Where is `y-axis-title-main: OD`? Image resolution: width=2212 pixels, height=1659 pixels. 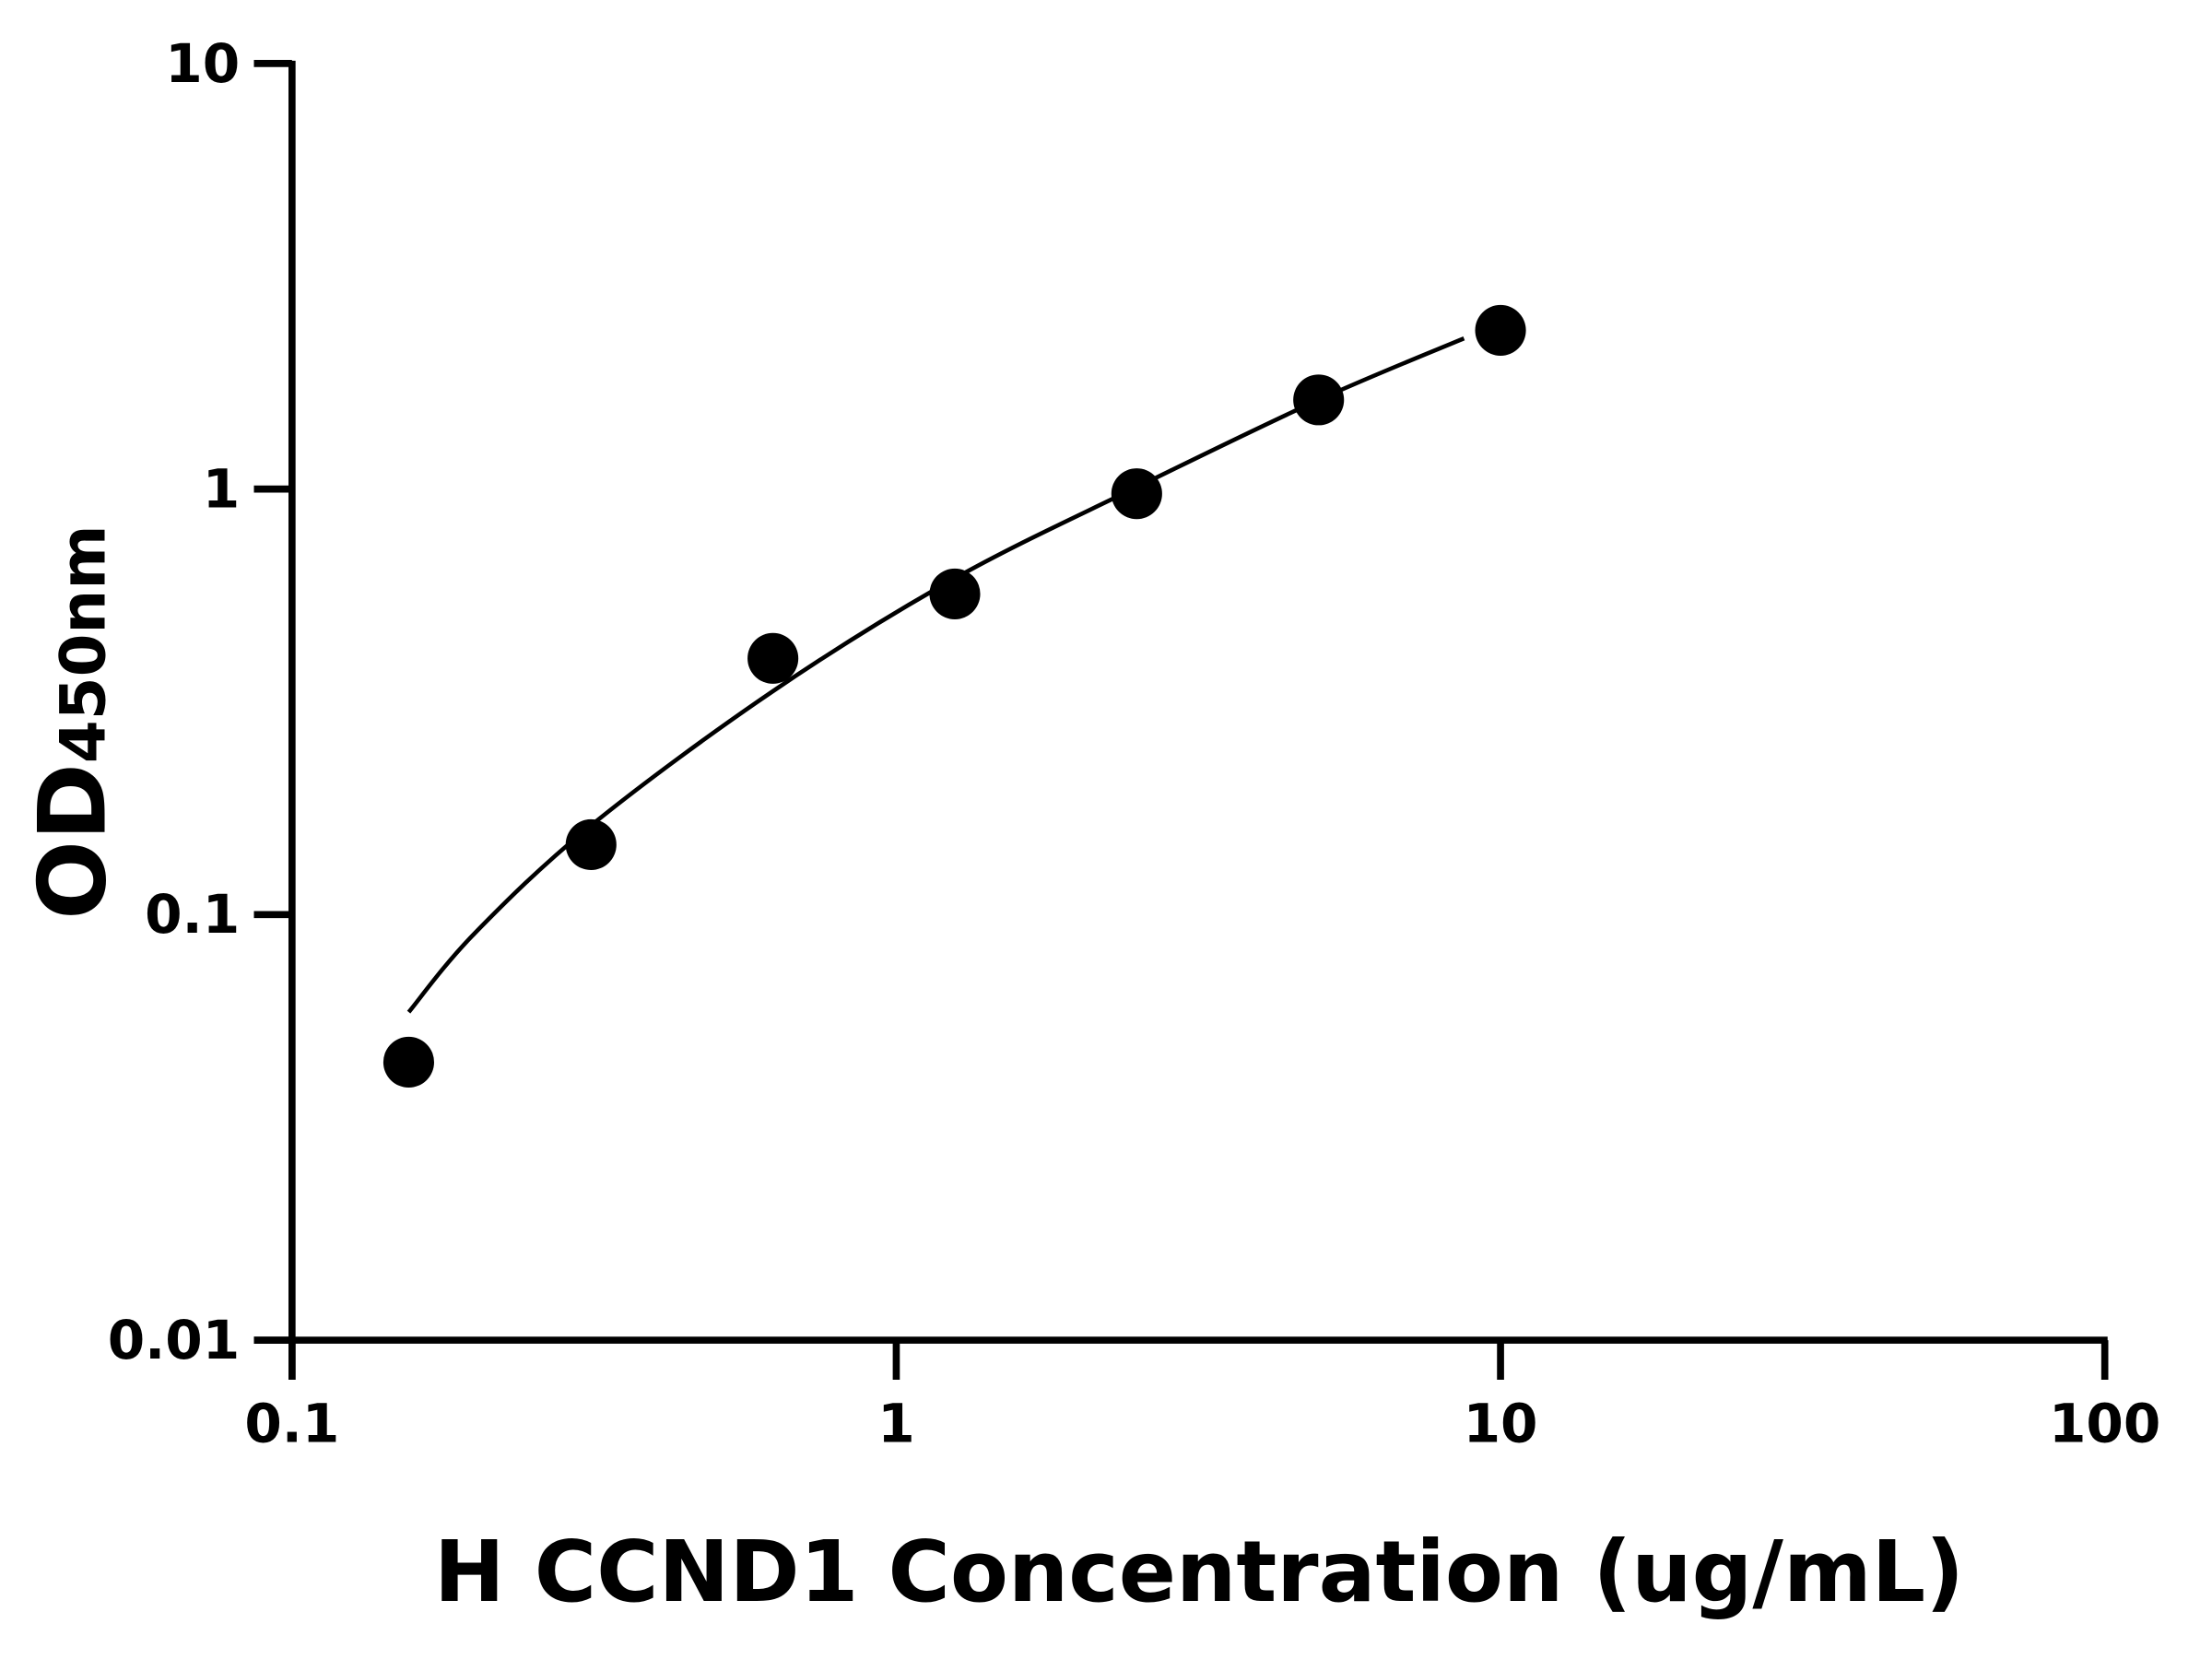 y-axis-title-main: OD is located at coordinates (72, 841).